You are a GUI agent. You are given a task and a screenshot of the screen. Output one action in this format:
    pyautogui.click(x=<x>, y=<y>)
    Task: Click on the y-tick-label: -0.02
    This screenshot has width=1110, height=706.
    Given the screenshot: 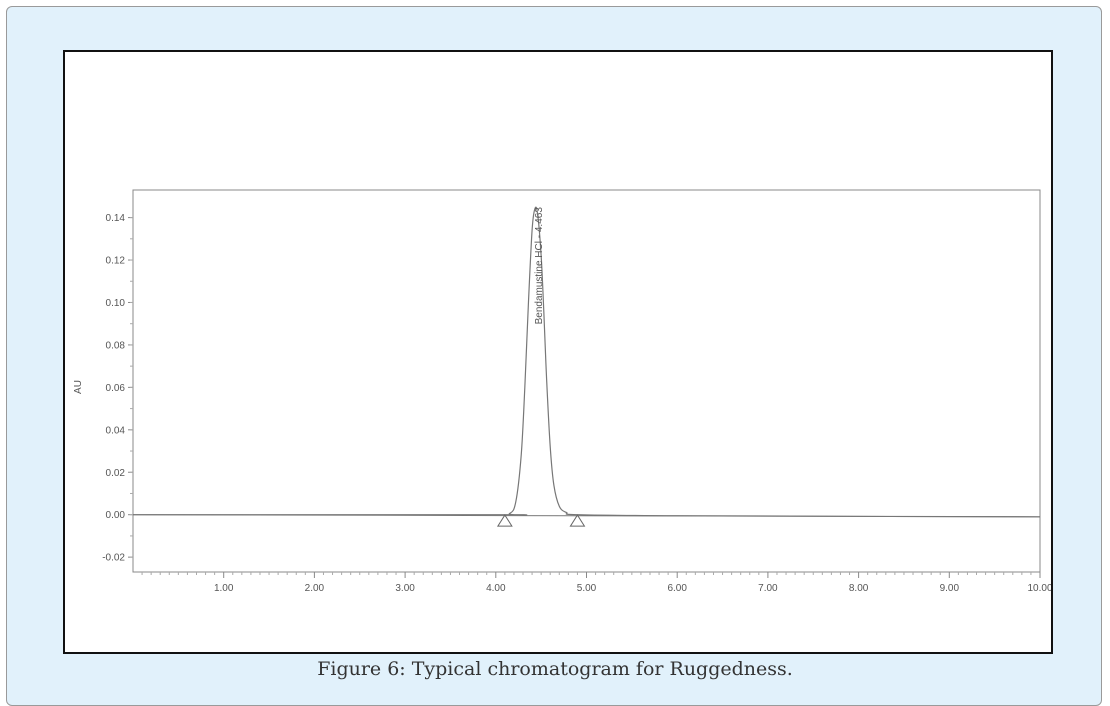 What is the action you would take?
    pyautogui.click(x=113, y=558)
    